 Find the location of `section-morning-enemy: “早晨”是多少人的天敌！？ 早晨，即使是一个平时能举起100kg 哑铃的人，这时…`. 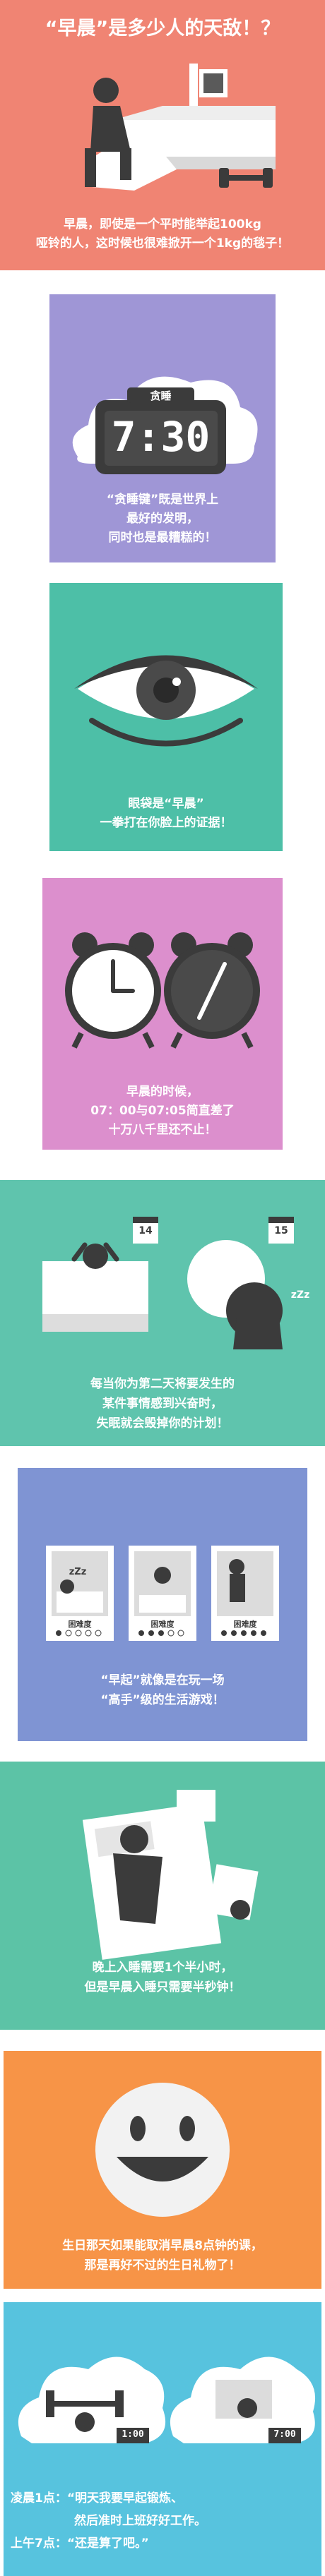

section-morning-enemy: “早晨”是多少人的天敌！？ 早晨，即使是一个平时能举起100kg 哑铃的人，这时… is located at coordinates (162, 135).